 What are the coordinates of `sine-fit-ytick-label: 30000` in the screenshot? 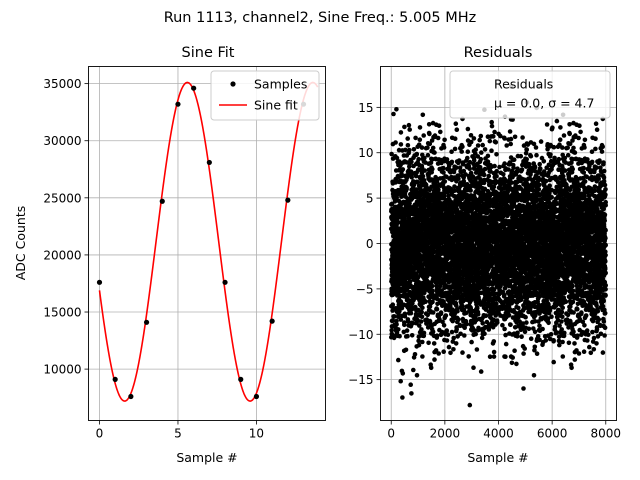 It's located at (62, 141).